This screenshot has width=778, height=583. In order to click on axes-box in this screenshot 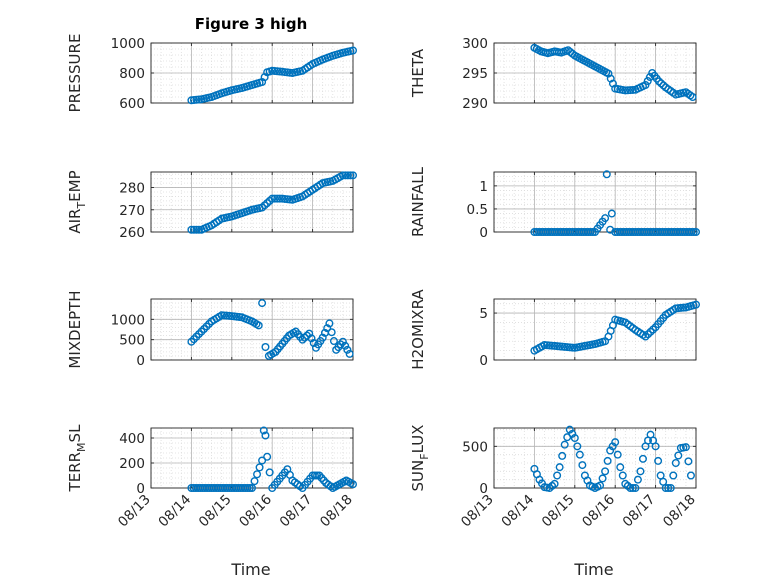, I will do `click(252, 458)`.